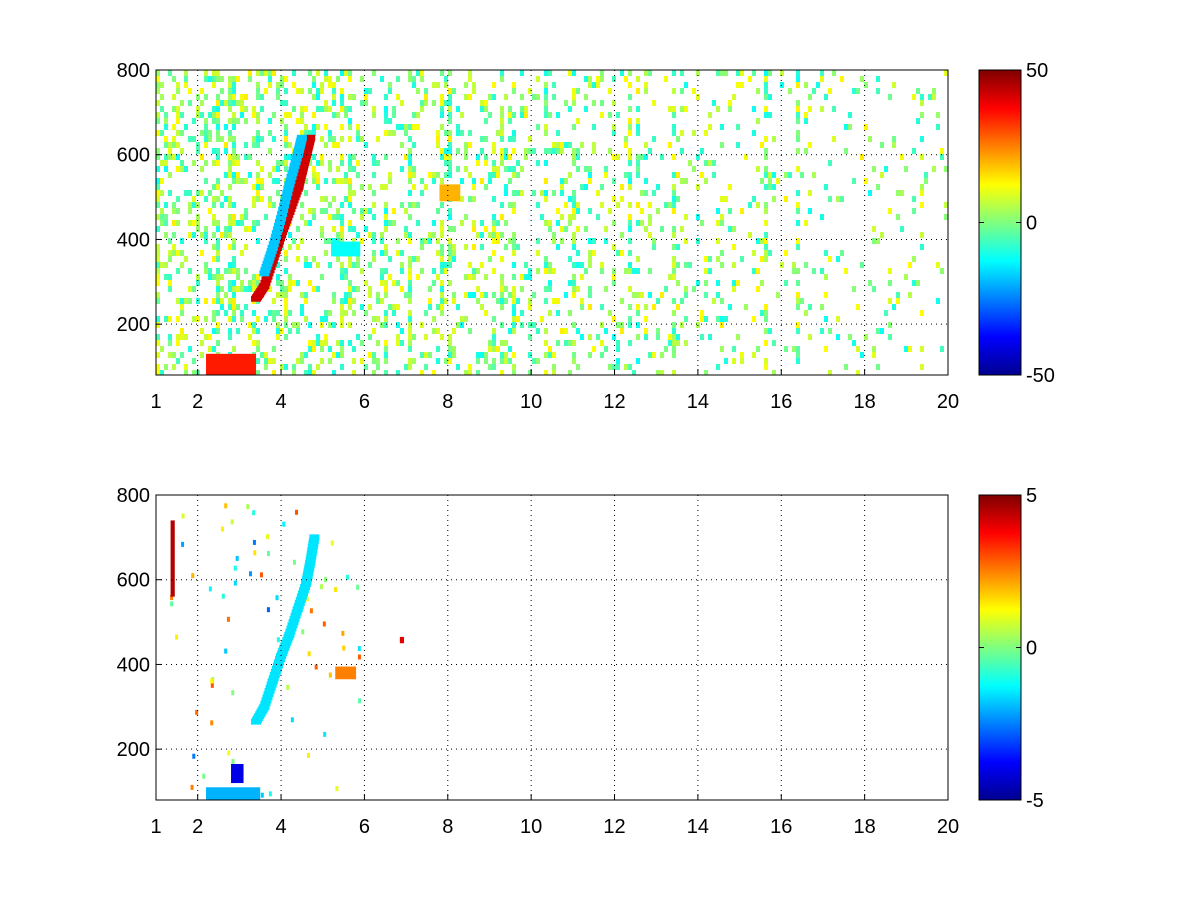  What do you see at coordinates (133, 156) in the screenshot?
I see `y-tick-label: 600` at bounding box center [133, 156].